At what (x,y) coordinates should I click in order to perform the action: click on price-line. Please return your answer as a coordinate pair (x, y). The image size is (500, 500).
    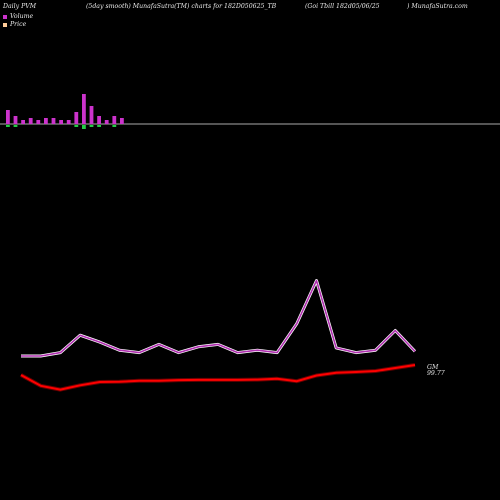
    Looking at the image, I should click on (218, 377).